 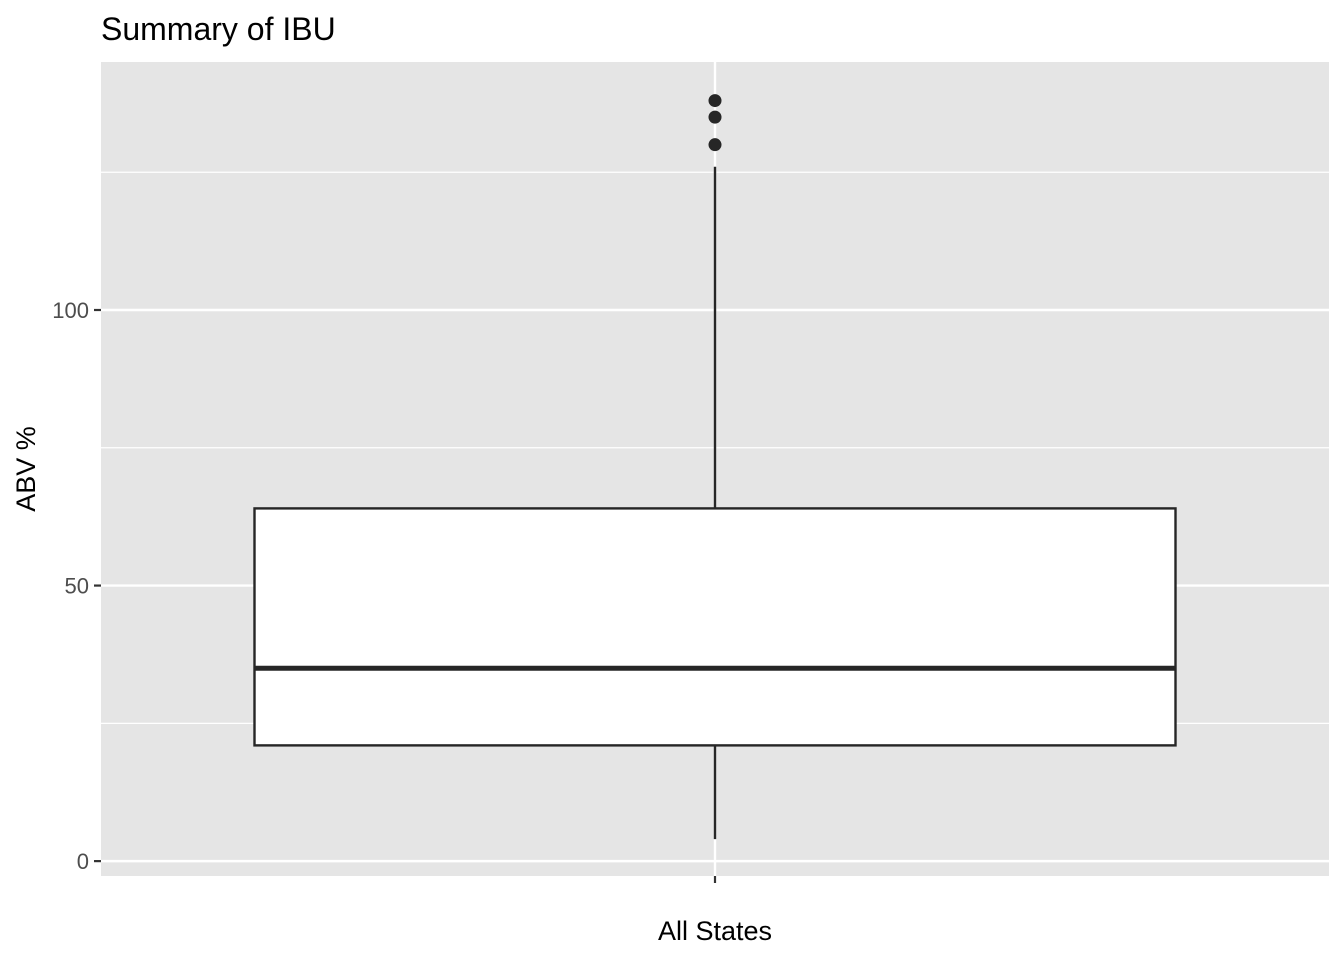 I want to click on chart-title: Summary of IBU, so click(x=218, y=29).